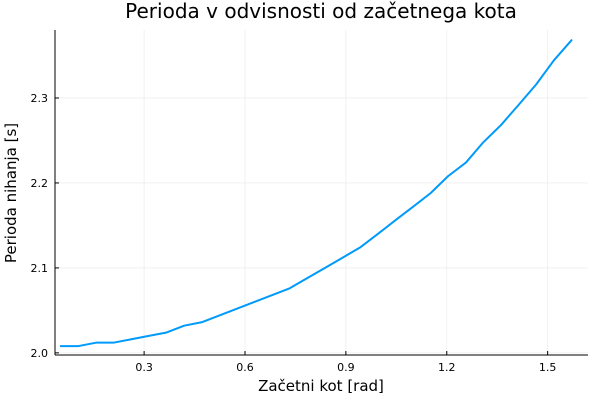 This screenshot has width=600, height=404. Describe the element at coordinates (11, 193) in the screenshot. I see `y-axis-label: Perioda nihanja [s]` at that location.